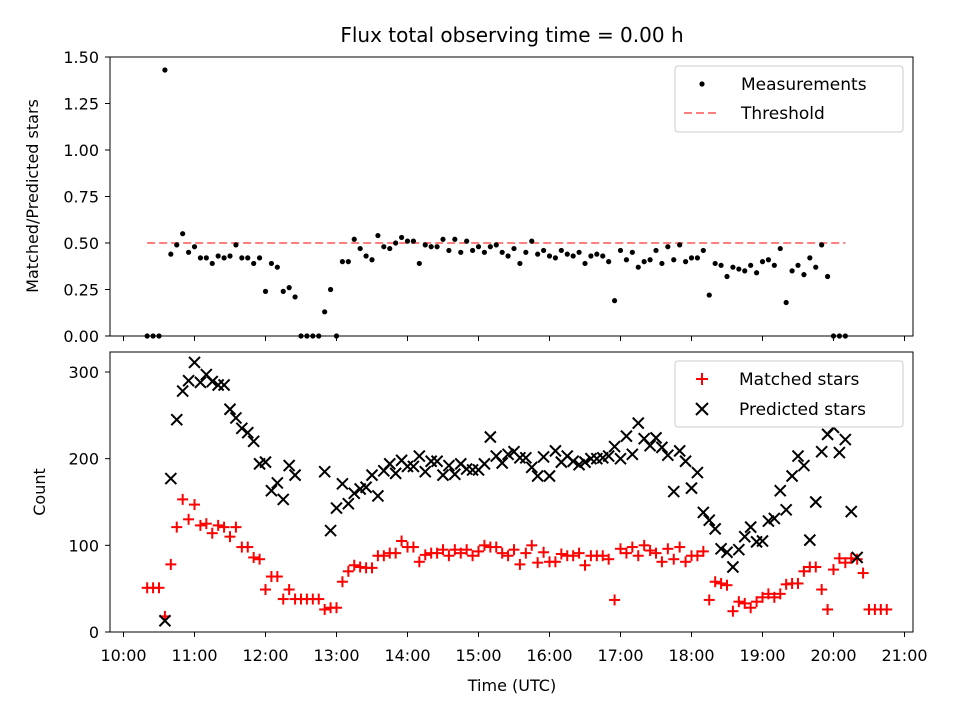 The height and width of the screenshot is (720, 960). I want to click on x-axis-label: Time (UTC), so click(511, 685).